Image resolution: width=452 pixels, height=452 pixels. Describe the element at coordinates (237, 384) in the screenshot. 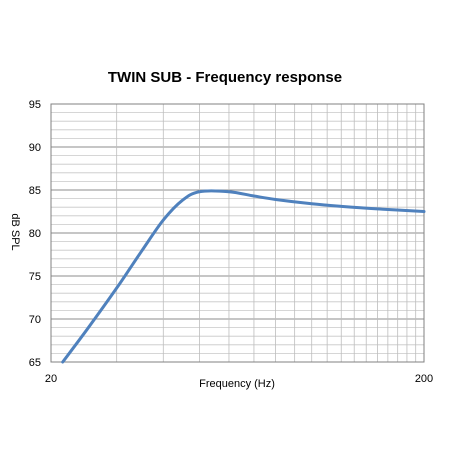

I see `x-axis-label: Frequency (Hz)` at that location.